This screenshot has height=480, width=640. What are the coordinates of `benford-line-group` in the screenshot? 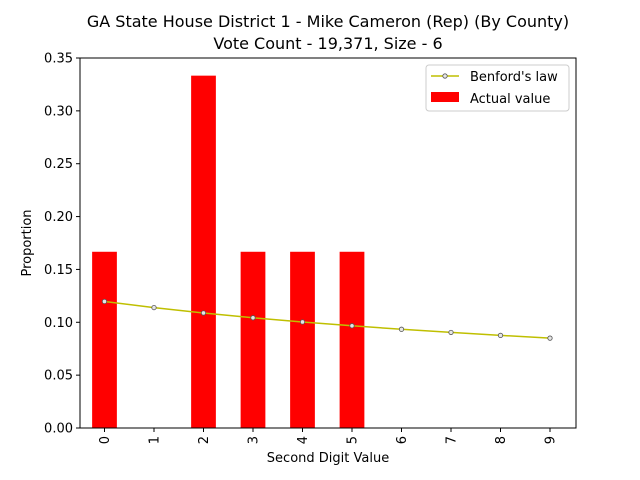 It's located at (327, 319).